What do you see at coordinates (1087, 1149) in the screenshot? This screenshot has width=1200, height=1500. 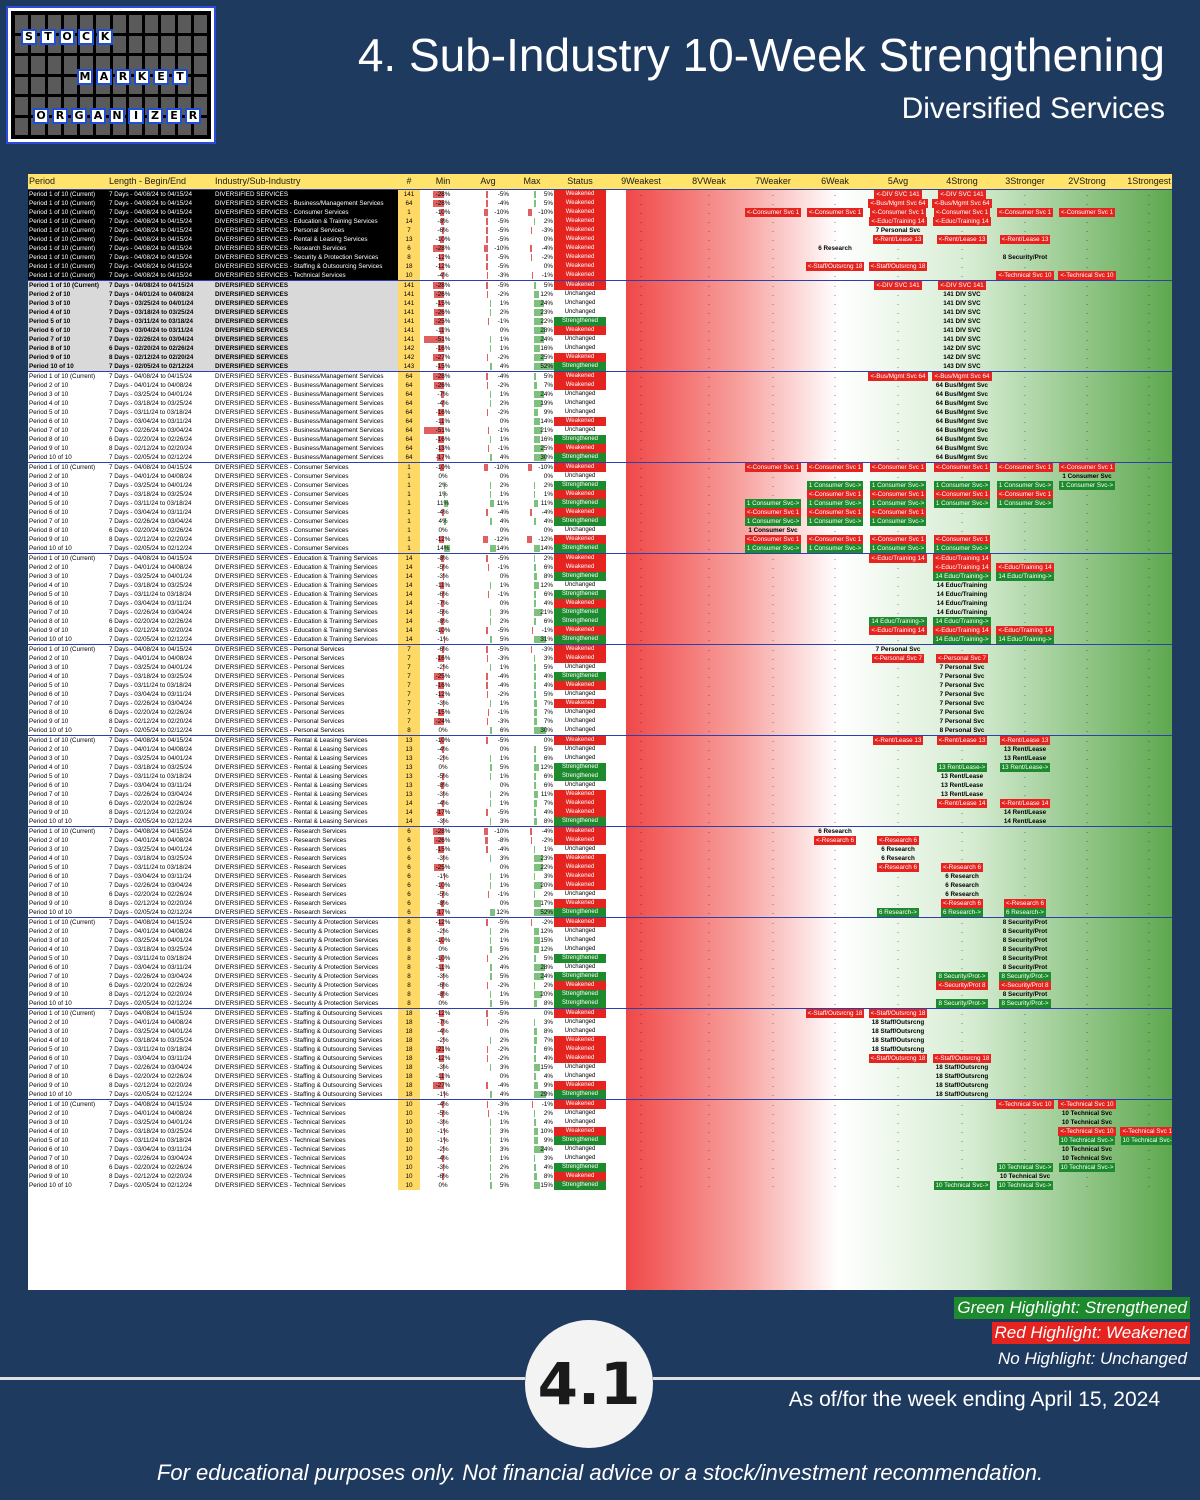 I see `stage-chip: 10 Technical Svc` at bounding box center [1087, 1149].